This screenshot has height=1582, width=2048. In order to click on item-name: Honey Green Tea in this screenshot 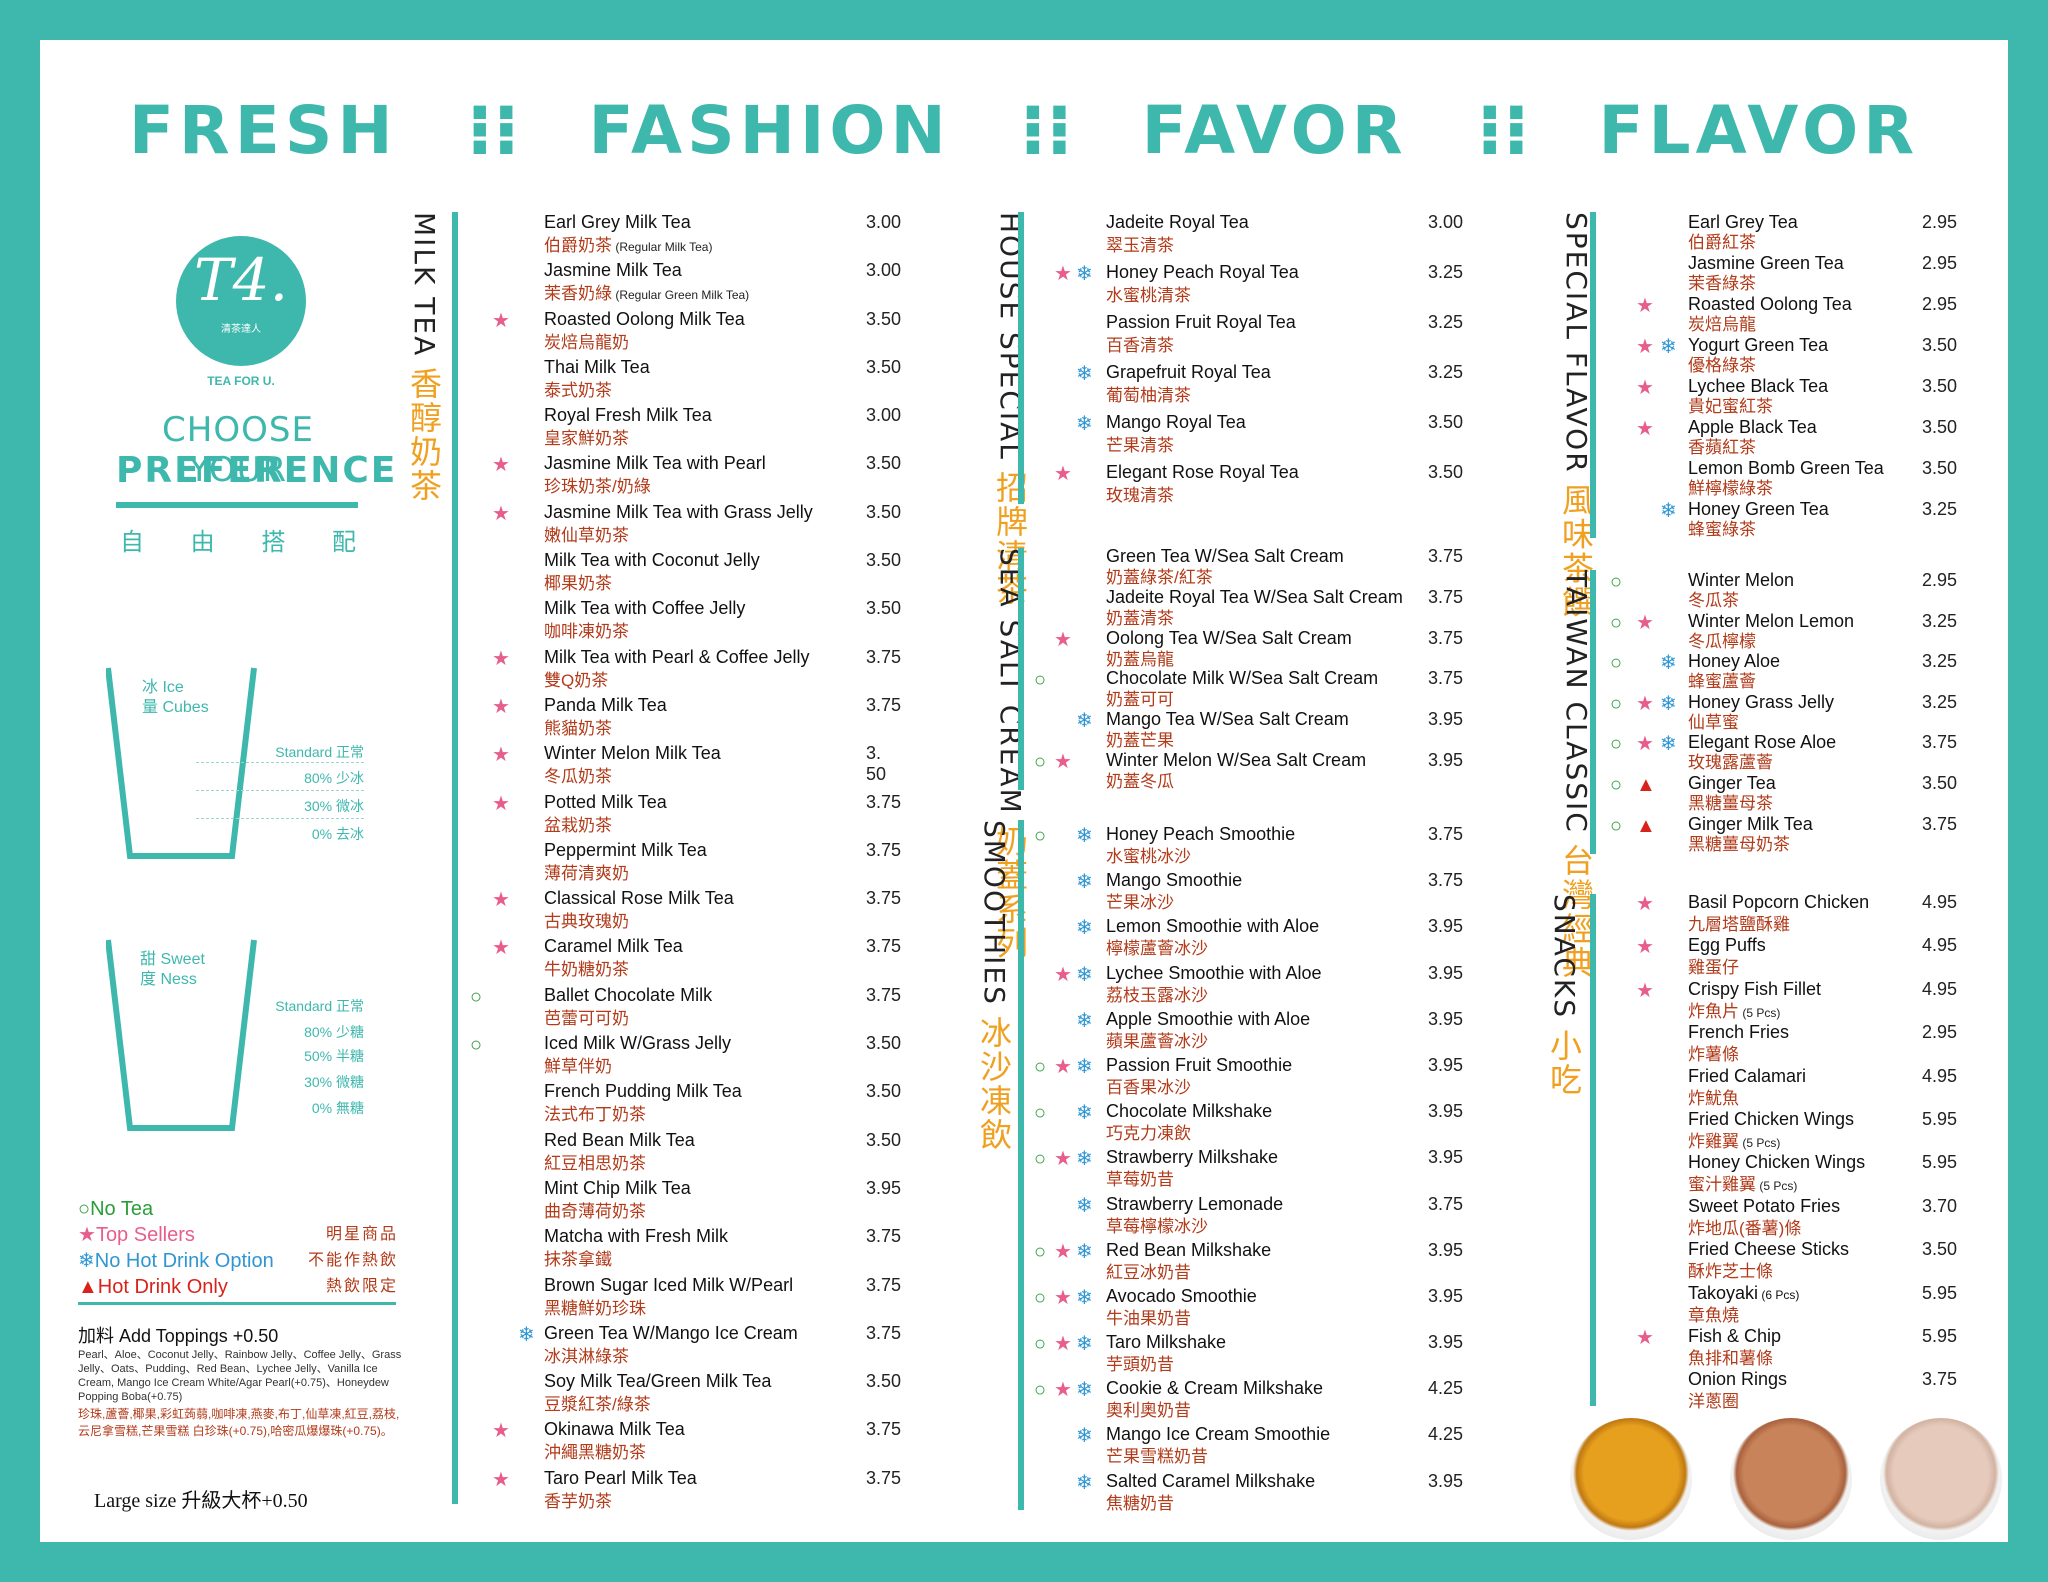, I will do `click(1758, 509)`.